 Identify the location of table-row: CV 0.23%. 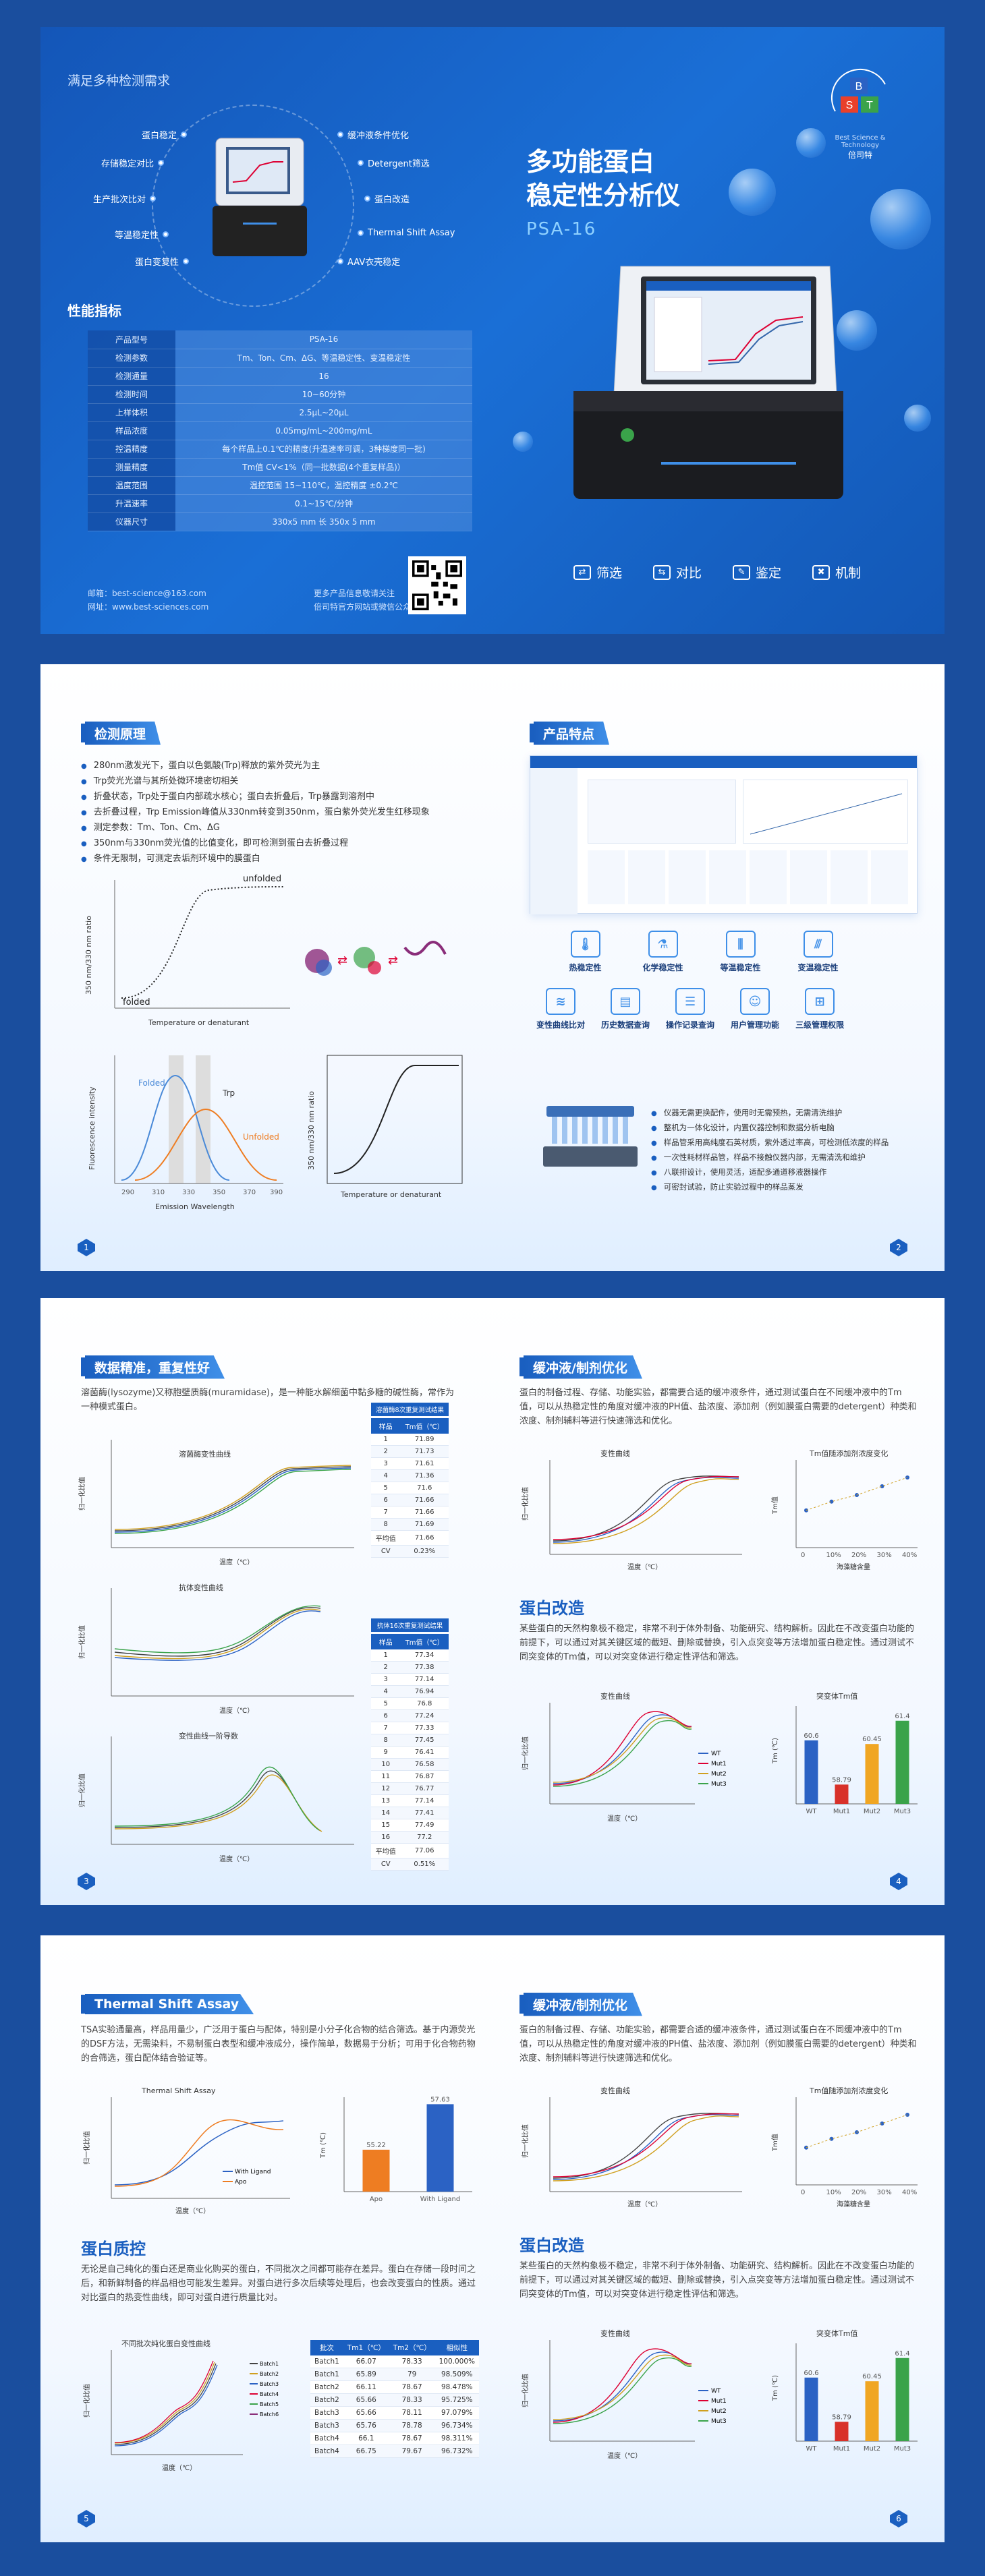
(410, 1551).